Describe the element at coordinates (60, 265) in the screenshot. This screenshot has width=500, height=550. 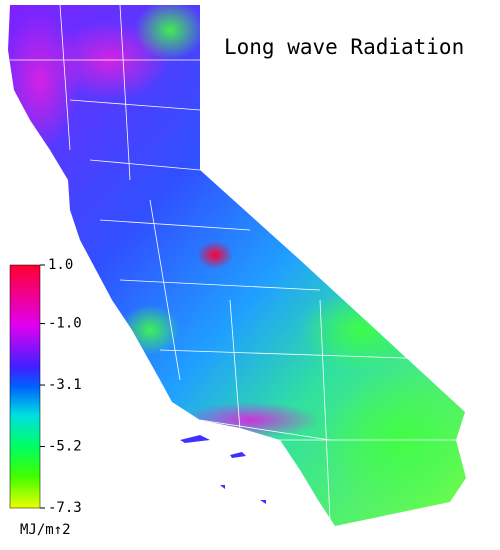
I see `color-bar-tick-label: 1.0` at that location.